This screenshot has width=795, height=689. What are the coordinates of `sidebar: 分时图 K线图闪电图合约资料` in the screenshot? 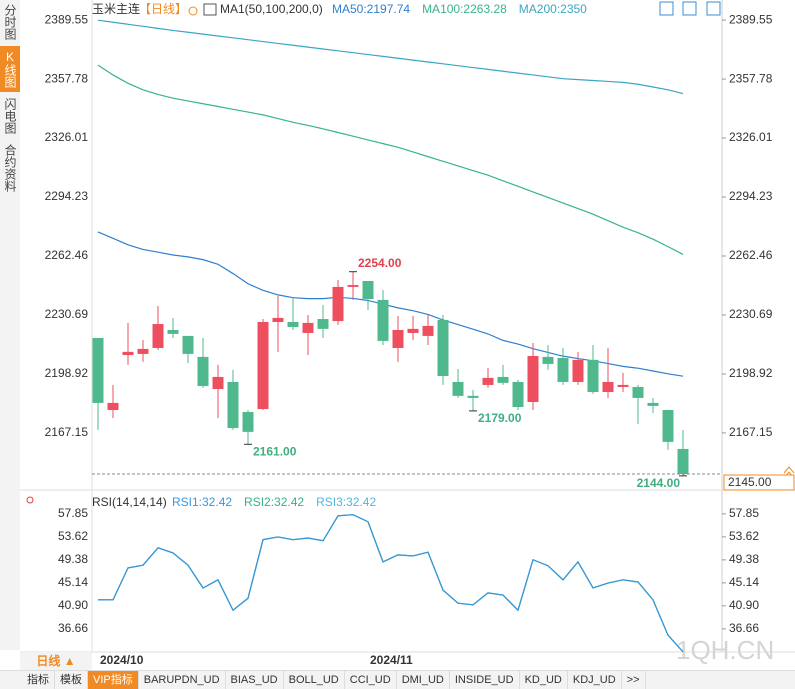 It's located at (10, 325).